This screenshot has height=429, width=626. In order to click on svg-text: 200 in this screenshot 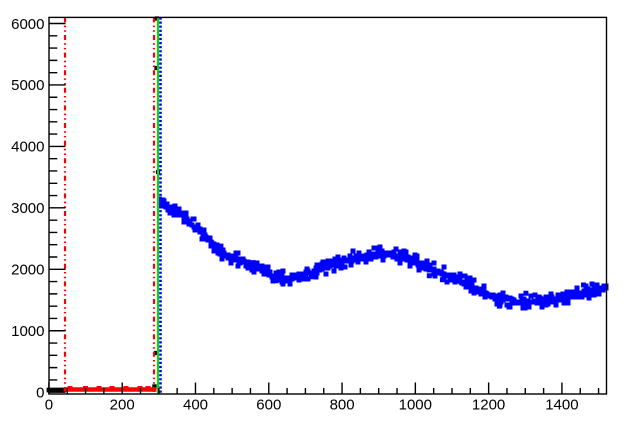, I will do `click(122, 405)`.